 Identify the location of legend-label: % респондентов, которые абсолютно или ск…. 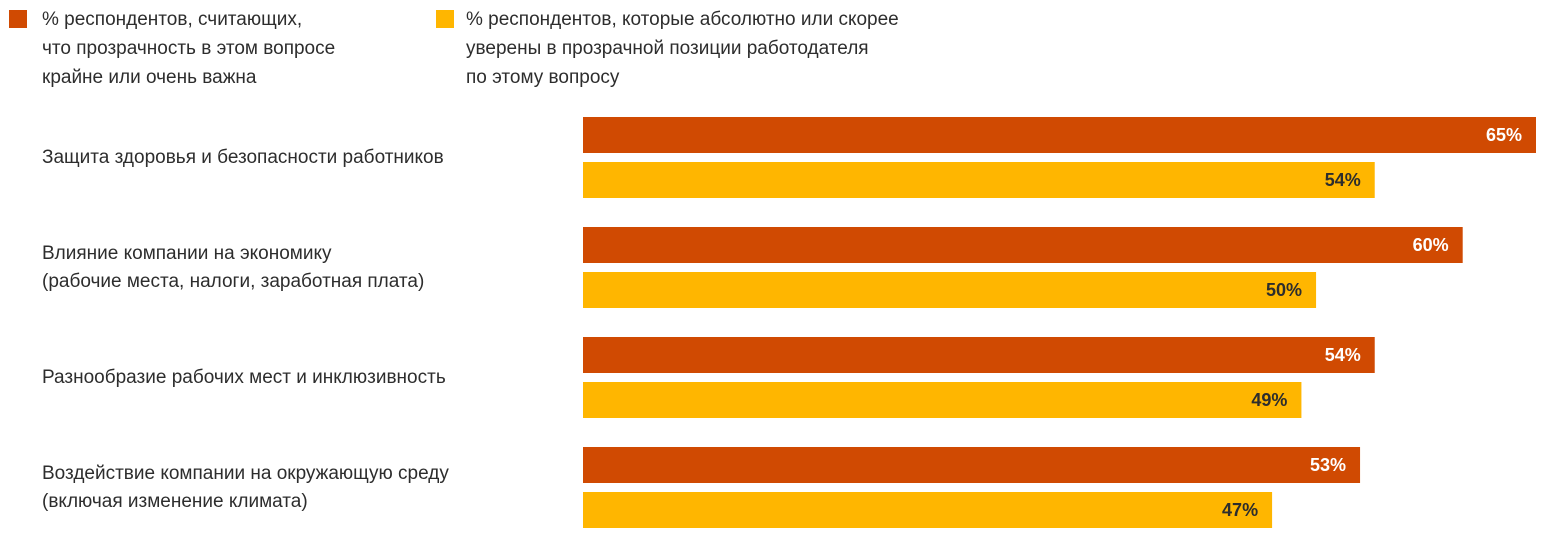
(682, 48).